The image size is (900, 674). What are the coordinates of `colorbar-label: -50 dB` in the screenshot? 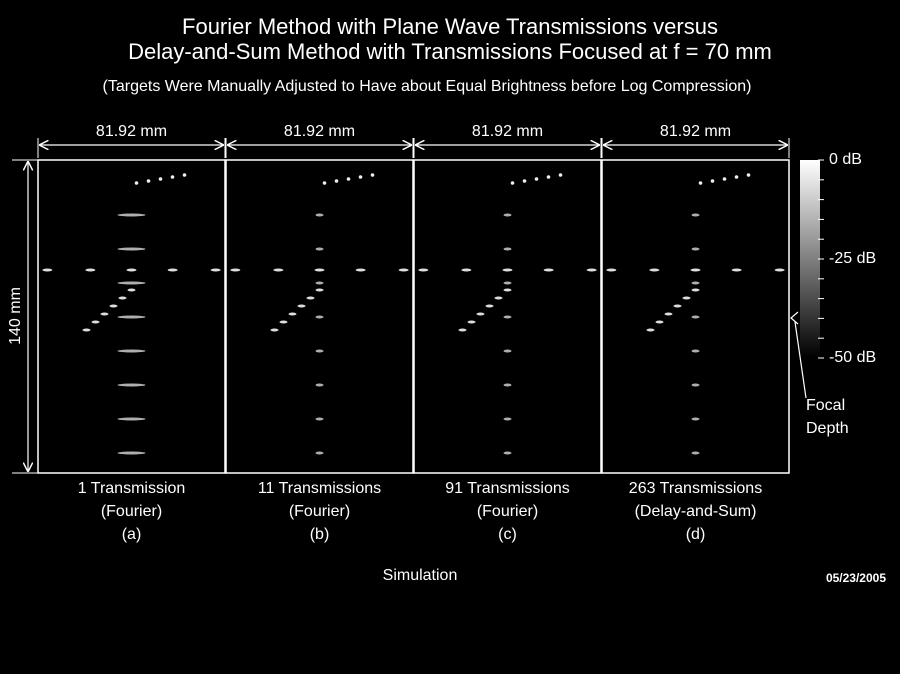 It's located at (852, 357).